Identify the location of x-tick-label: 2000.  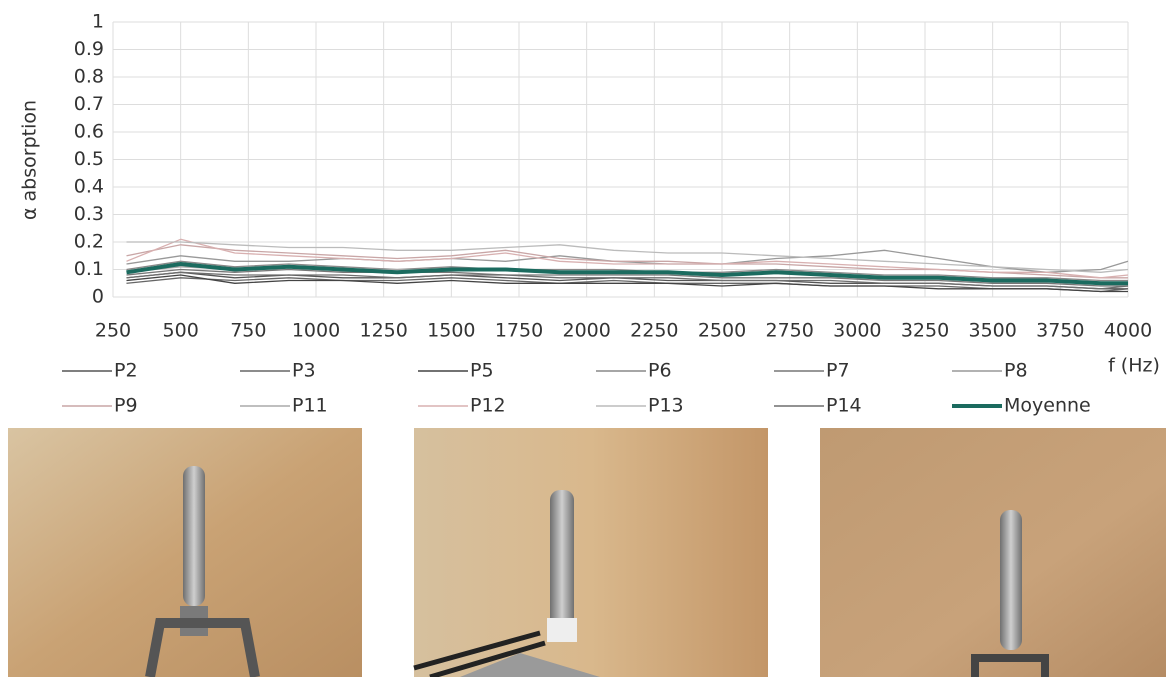
(586, 331).